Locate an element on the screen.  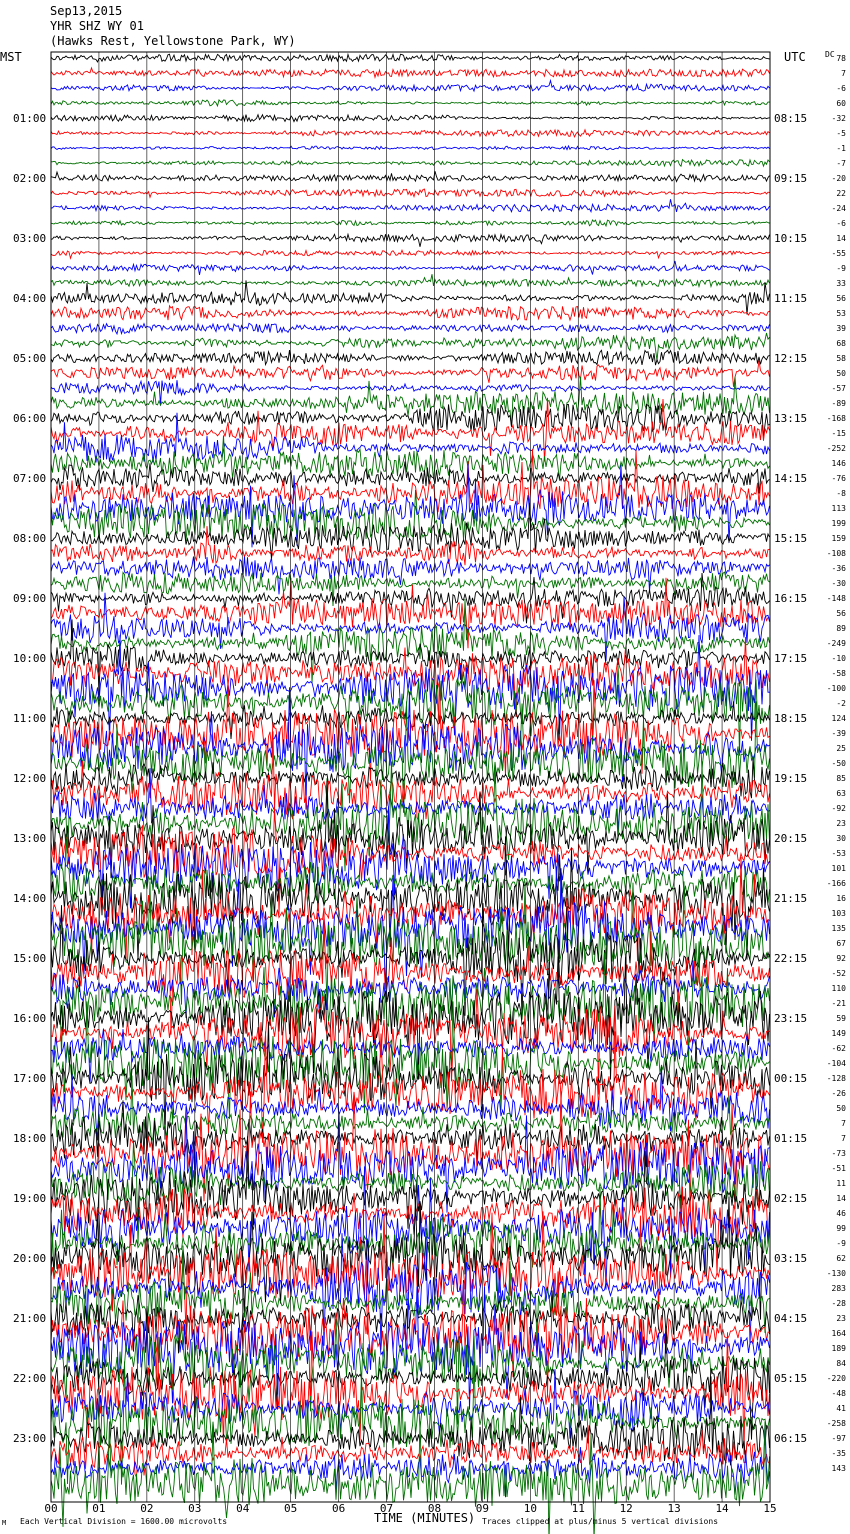
utc-tick-label: 09:15 is located at coordinates (790, 178).